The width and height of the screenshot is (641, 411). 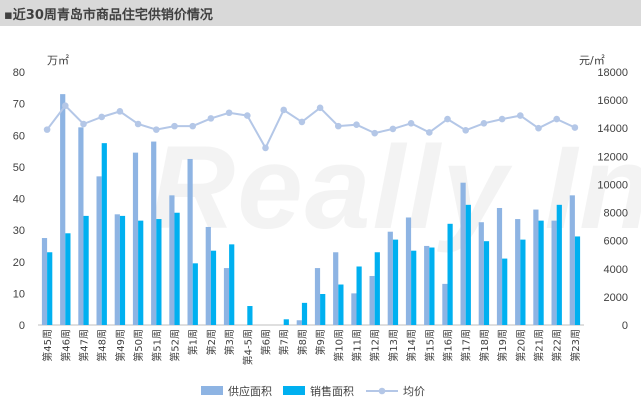 What do you see at coordinates (19, 263) in the screenshot?
I see `left-tick-label: 20` at bounding box center [19, 263].